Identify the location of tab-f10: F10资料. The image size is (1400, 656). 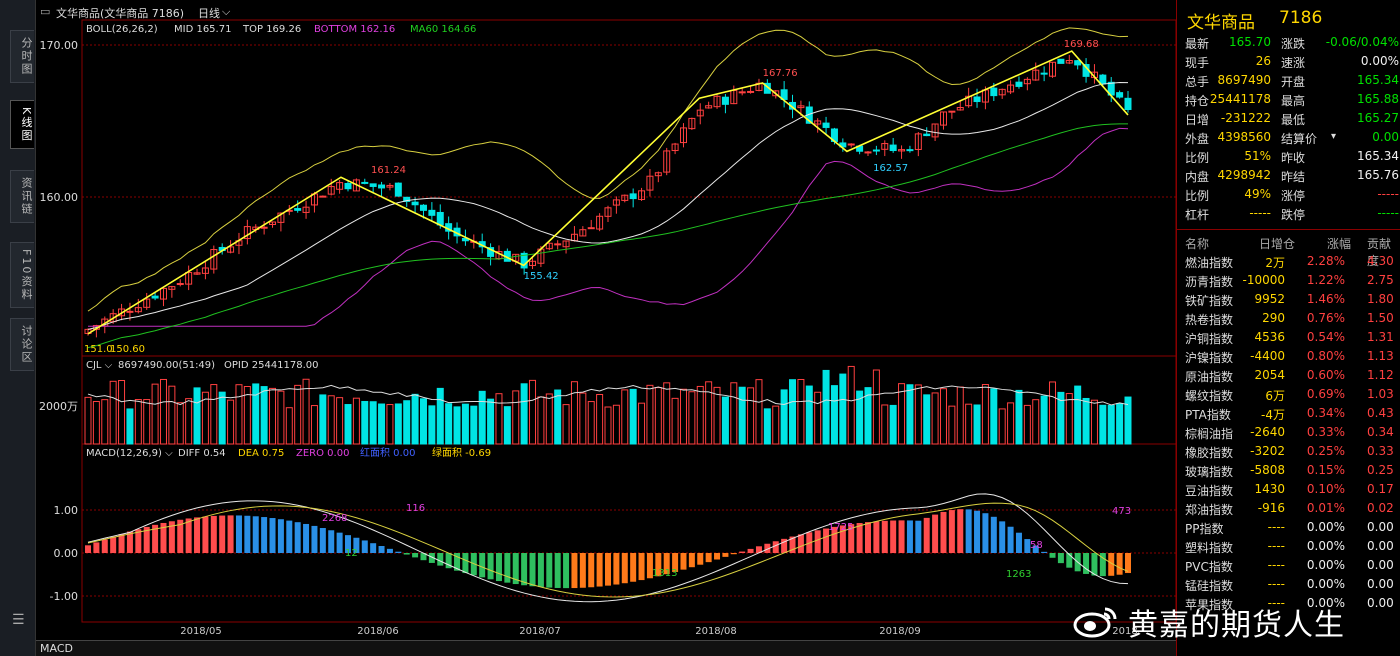
(22, 275).